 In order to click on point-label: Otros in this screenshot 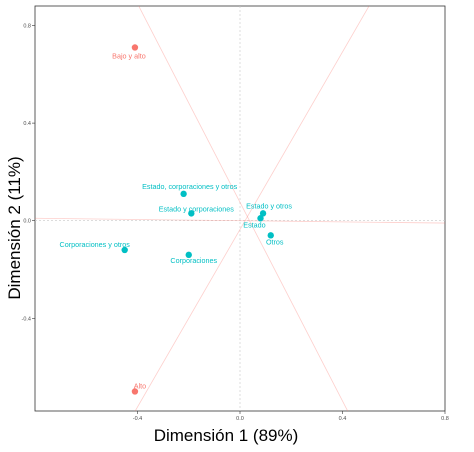, I will do `click(275, 241)`.